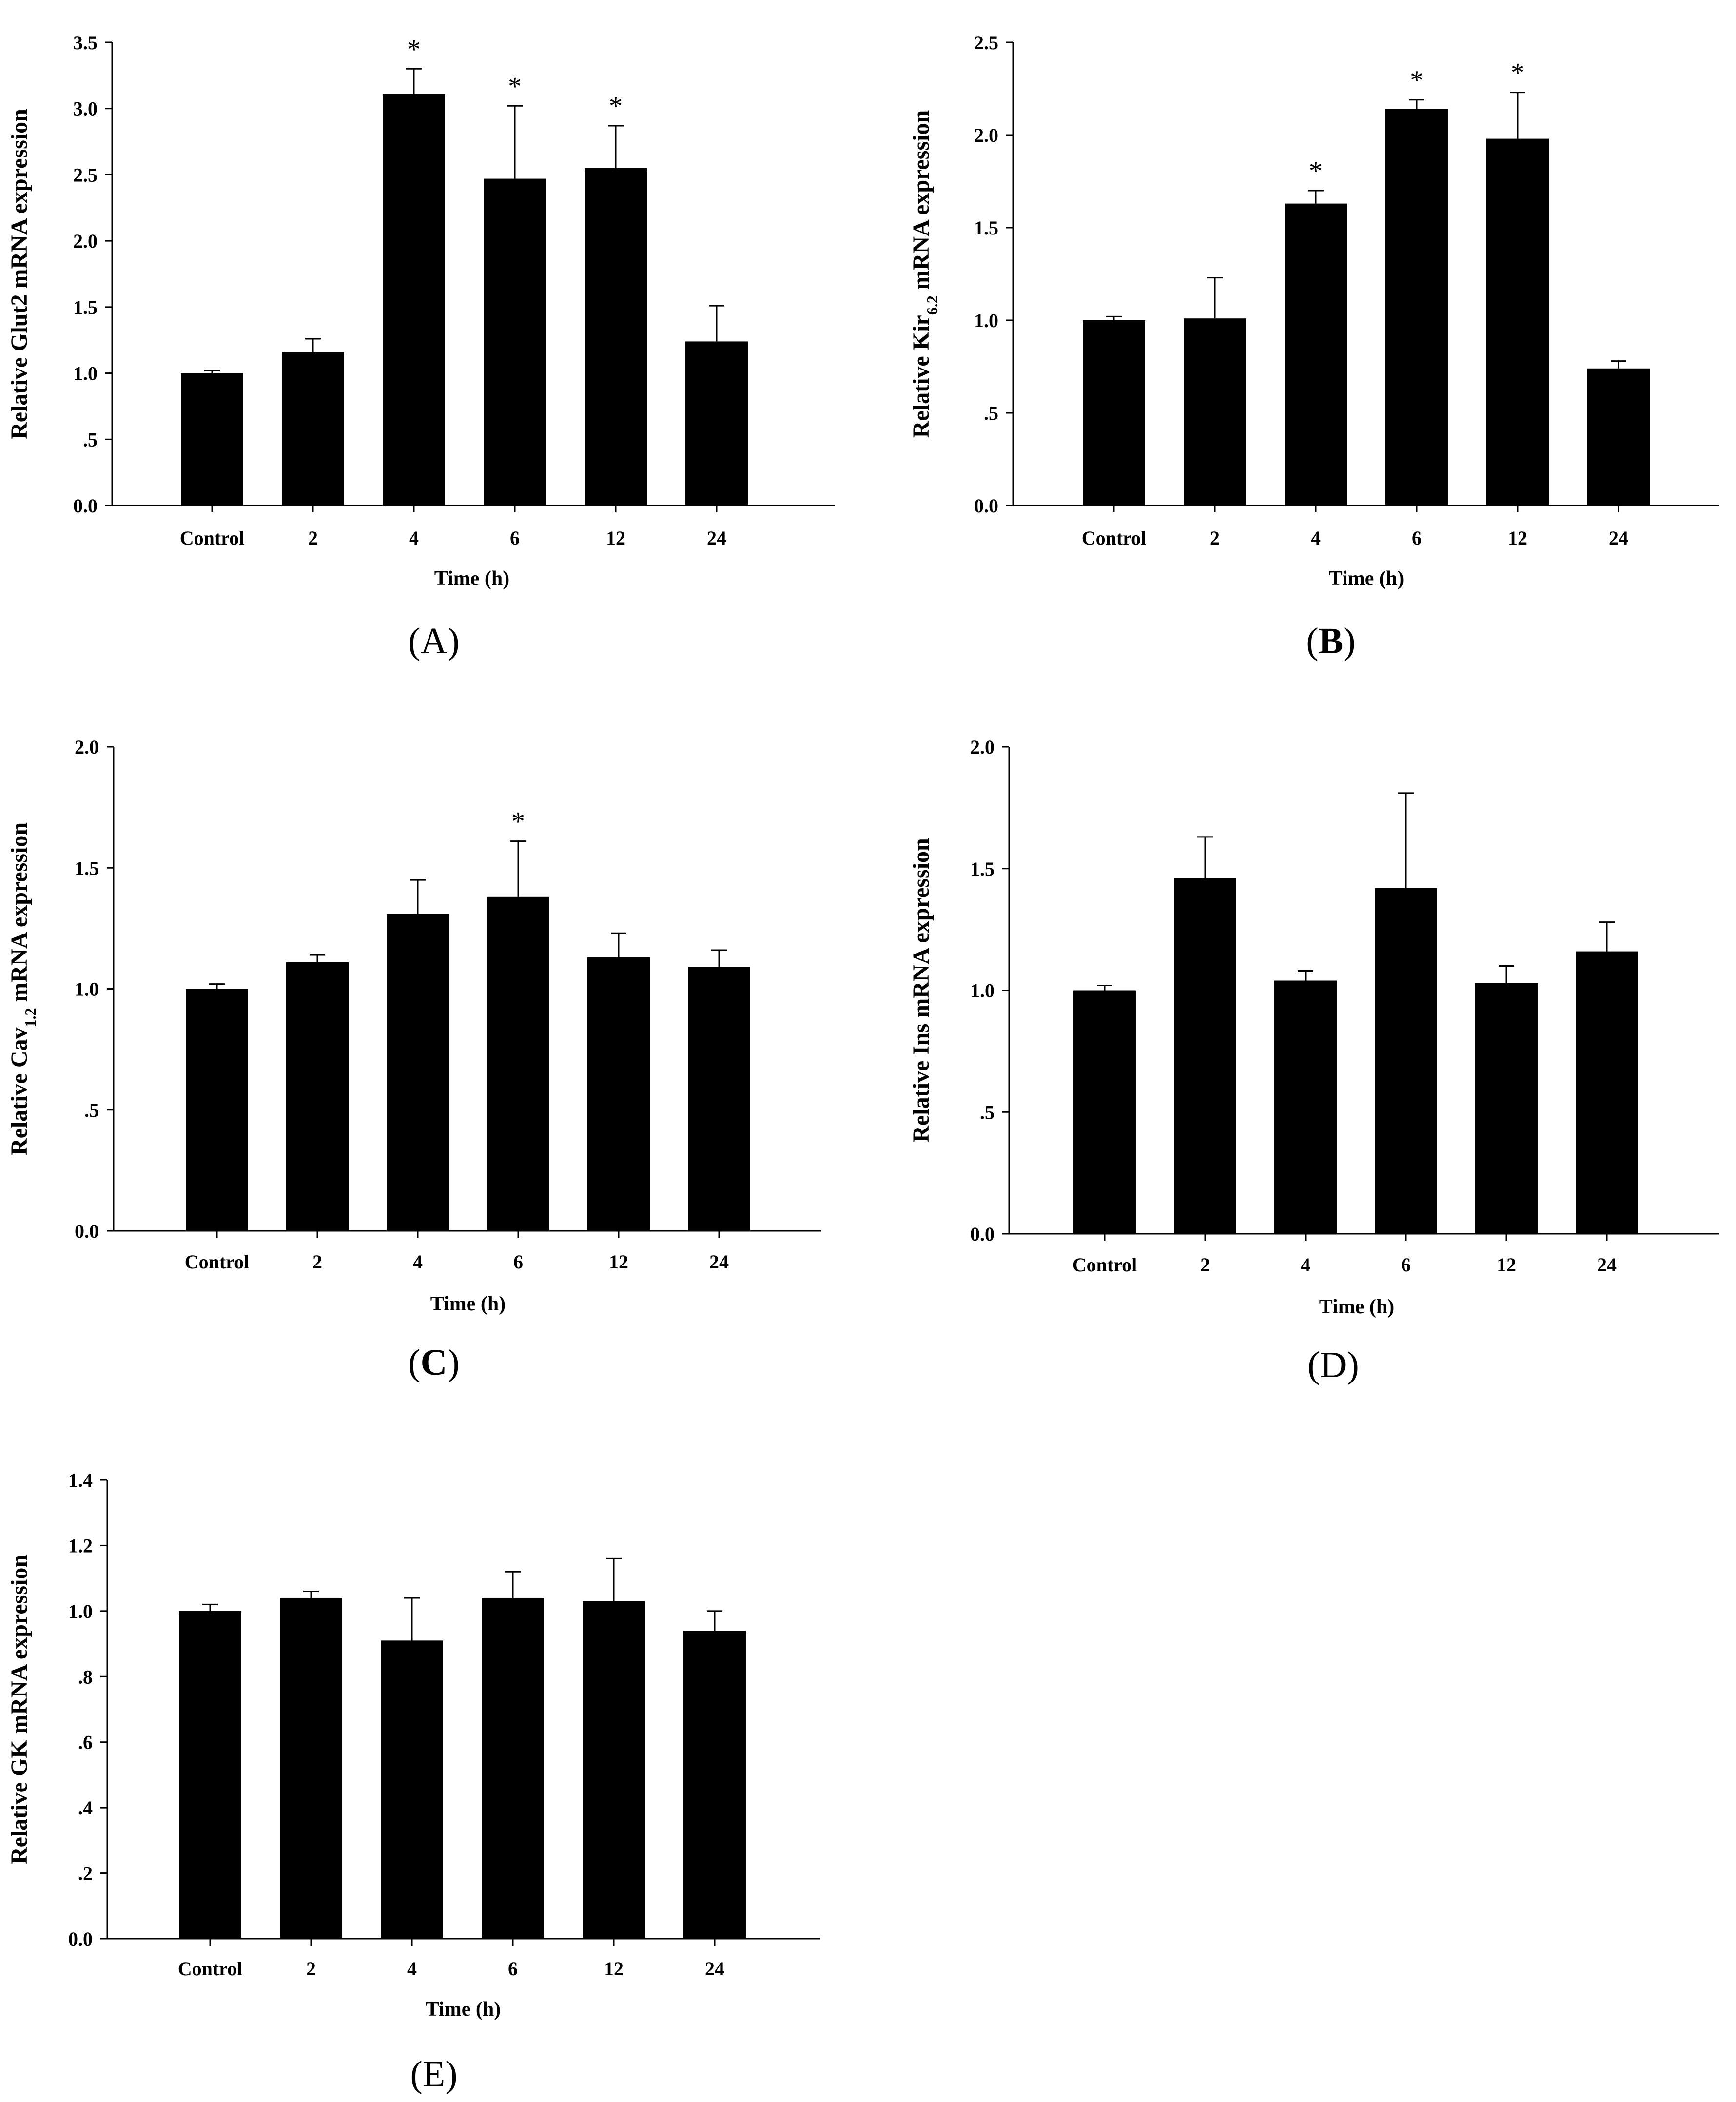 The height and width of the screenshot is (2102, 1736). I want to click on panel-label: (C), so click(434, 1362).